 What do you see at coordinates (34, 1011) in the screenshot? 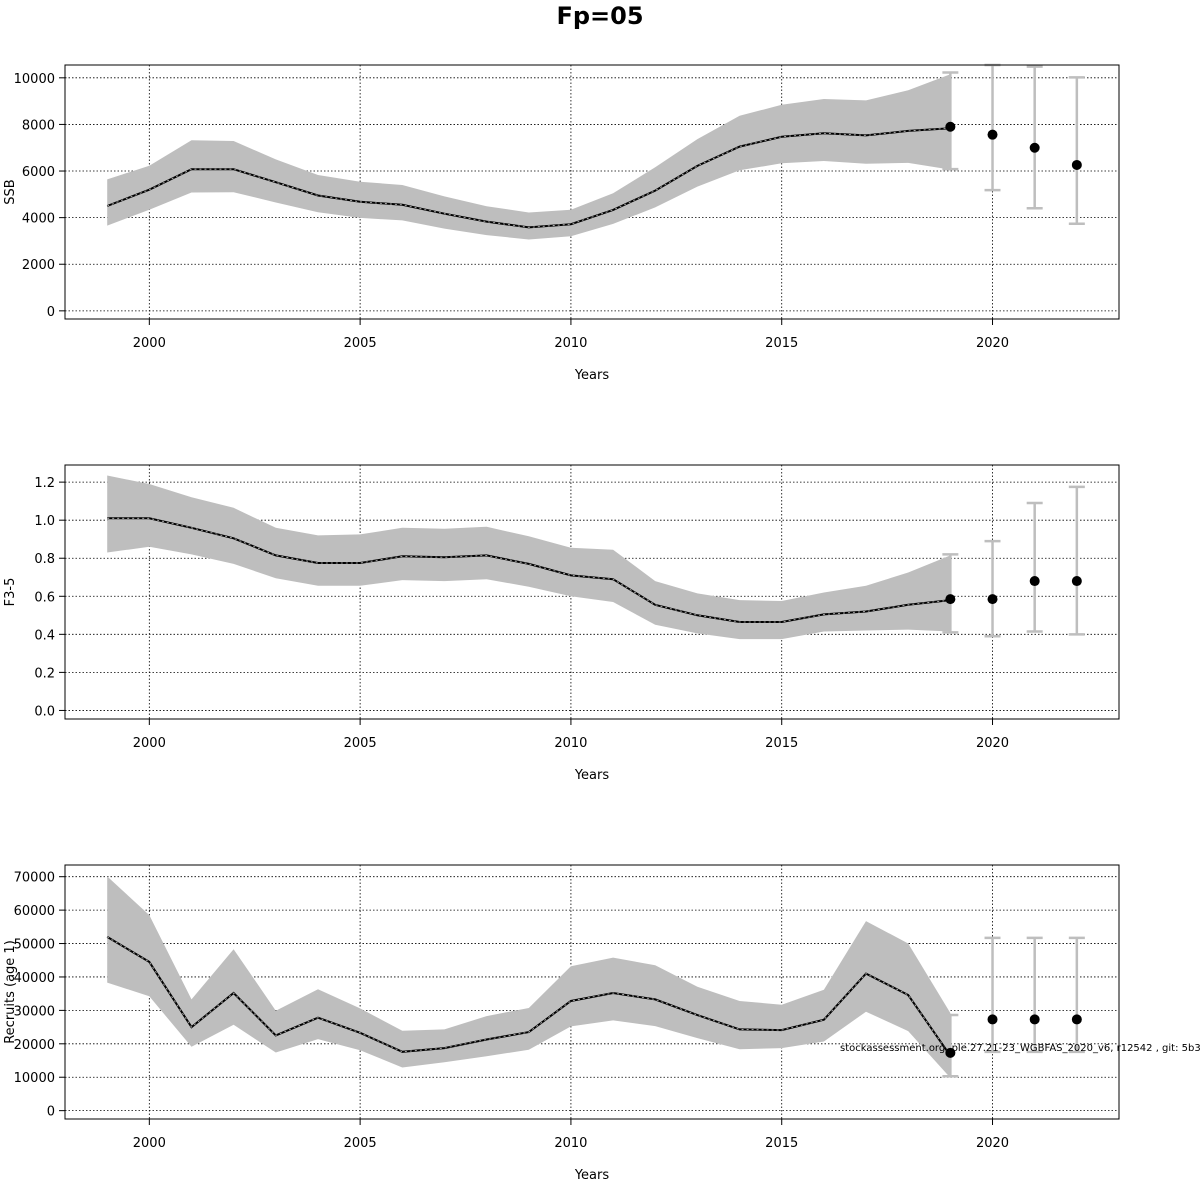
I see `y-tick-label: 30000` at bounding box center [34, 1011].